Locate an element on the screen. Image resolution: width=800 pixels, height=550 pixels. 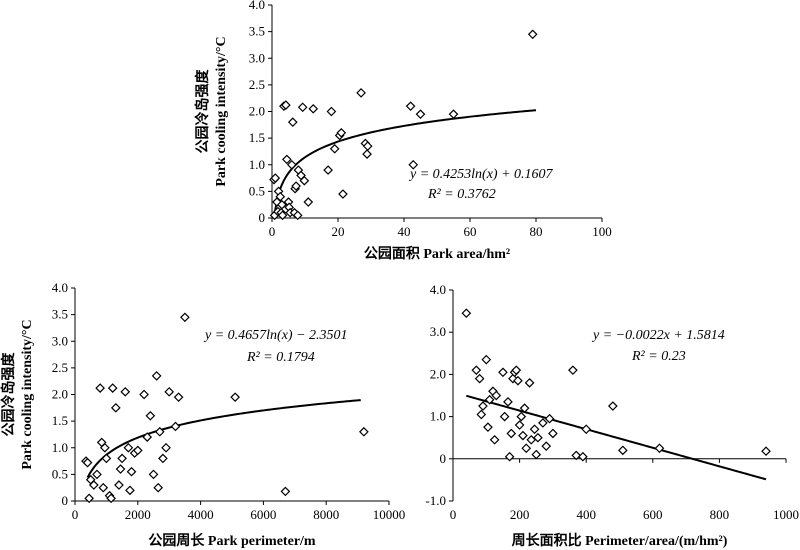
r-squared: R² = 0.23 is located at coordinates (658, 356).